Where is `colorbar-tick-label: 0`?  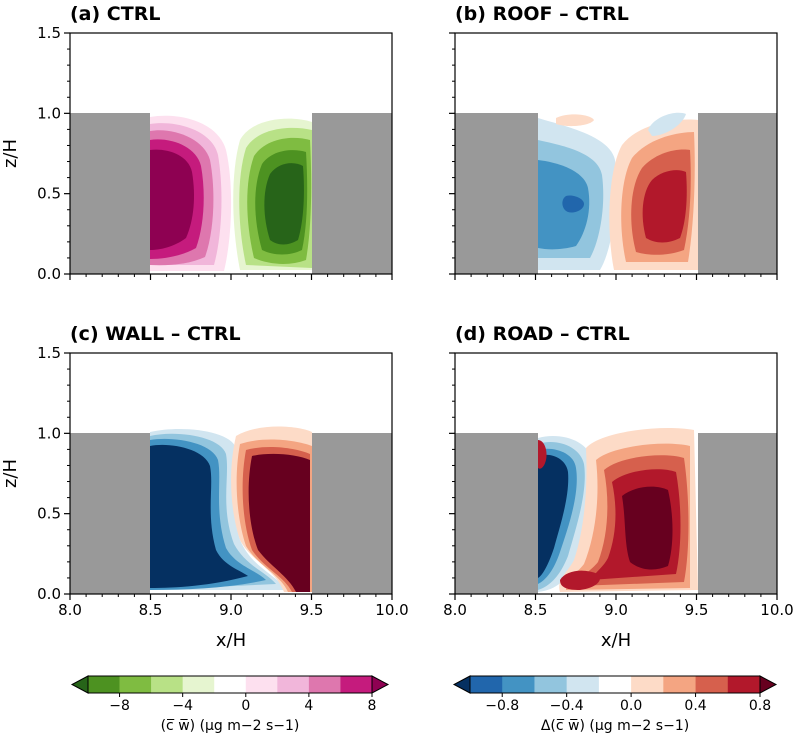 colorbar-tick-label: 0 is located at coordinates (245, 706).